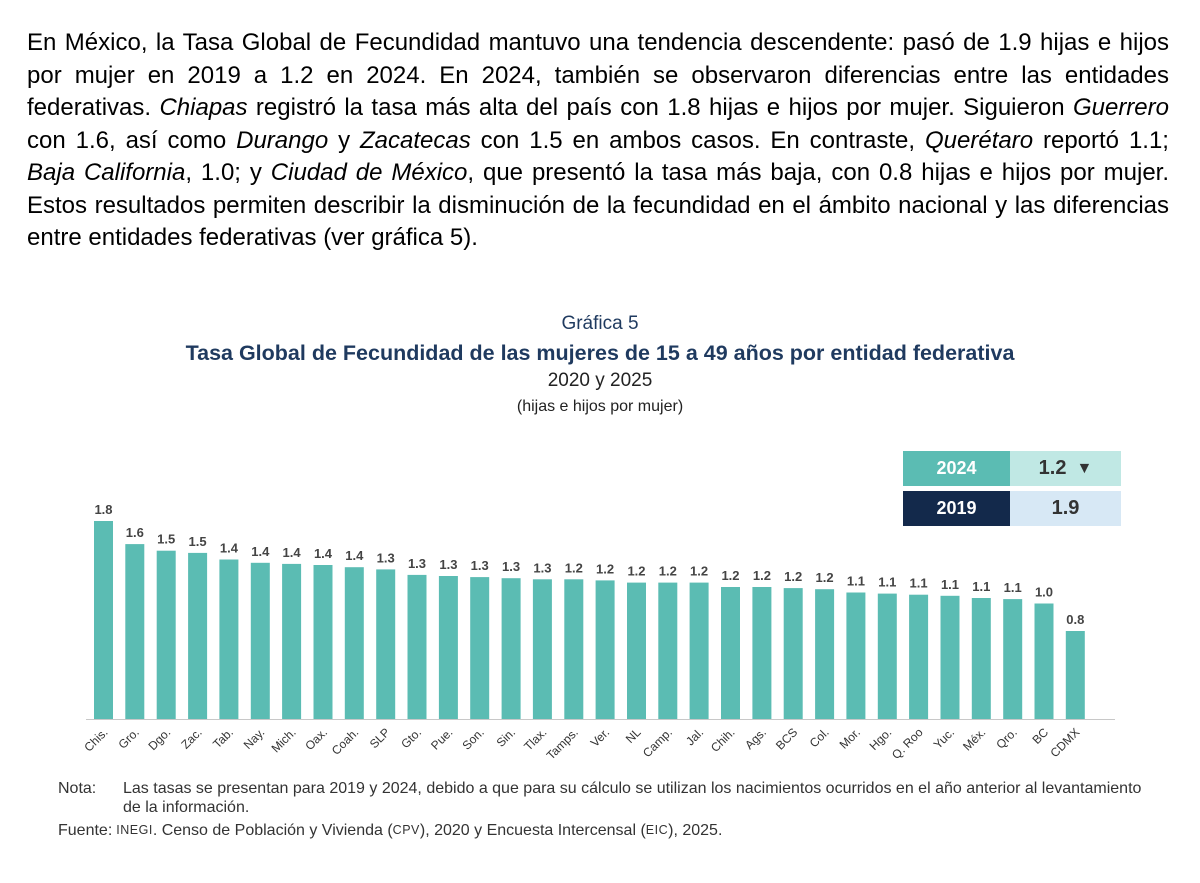  Describe the element at coordinates (191, 738) in the screenshot. I see `x-tick-label: Zac.` at that location.